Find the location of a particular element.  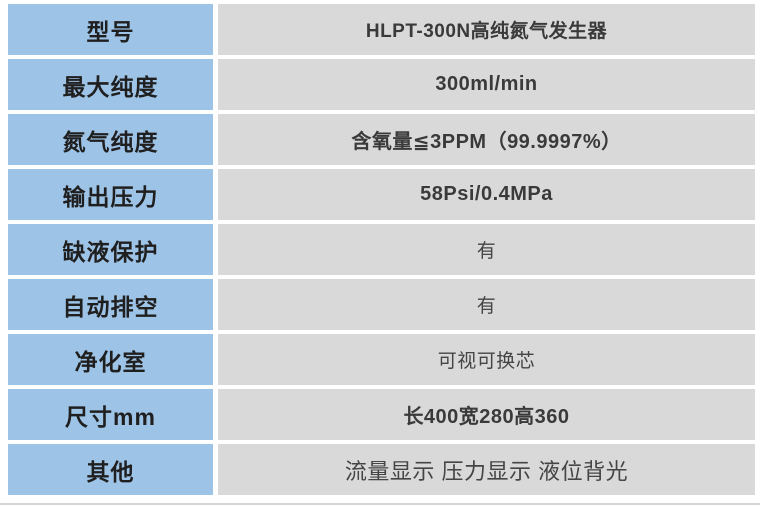

table-row: 缺液保护 有 is located at coordinates (381, 249).